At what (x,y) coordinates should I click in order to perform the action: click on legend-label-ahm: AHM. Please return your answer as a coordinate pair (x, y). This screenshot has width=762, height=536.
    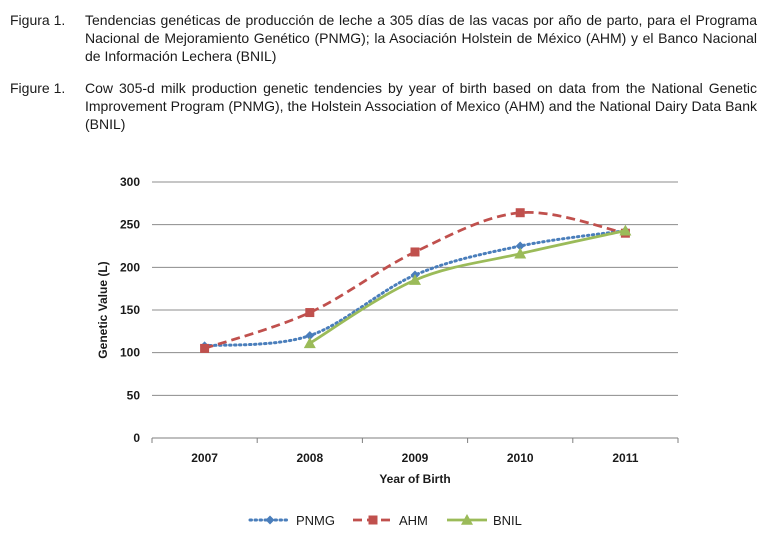
    Looking at the image, I should click on (413, 520).